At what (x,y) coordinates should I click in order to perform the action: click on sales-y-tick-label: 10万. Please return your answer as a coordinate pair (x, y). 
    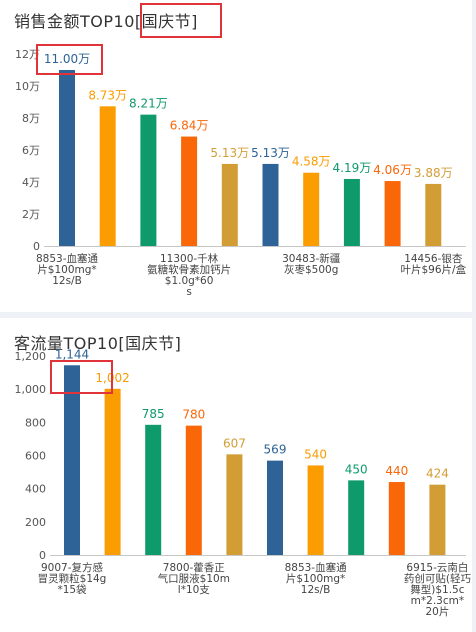
    Looking at the image, I should click on (27, 86).